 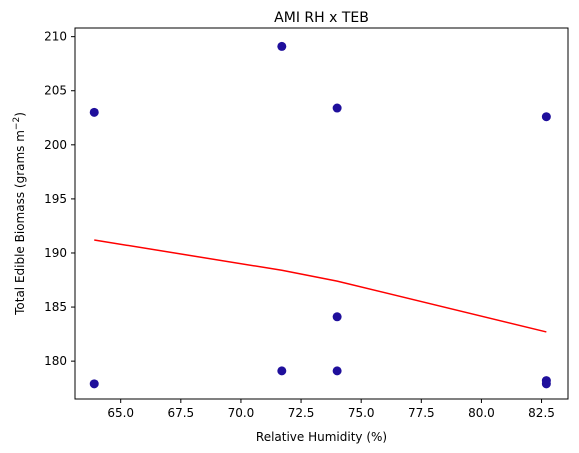 What do you see at coordinates (361, 413) in the screenshot?
I see `x-tick-label: 75.0` at bounding box center [361, 413].